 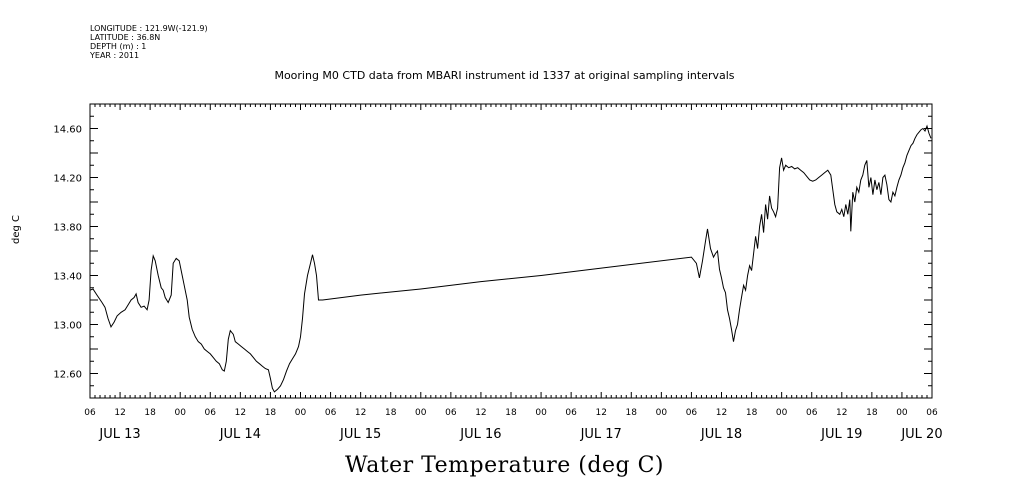 I want to click on day-label: JUL 18, so click(x=721, y=434).